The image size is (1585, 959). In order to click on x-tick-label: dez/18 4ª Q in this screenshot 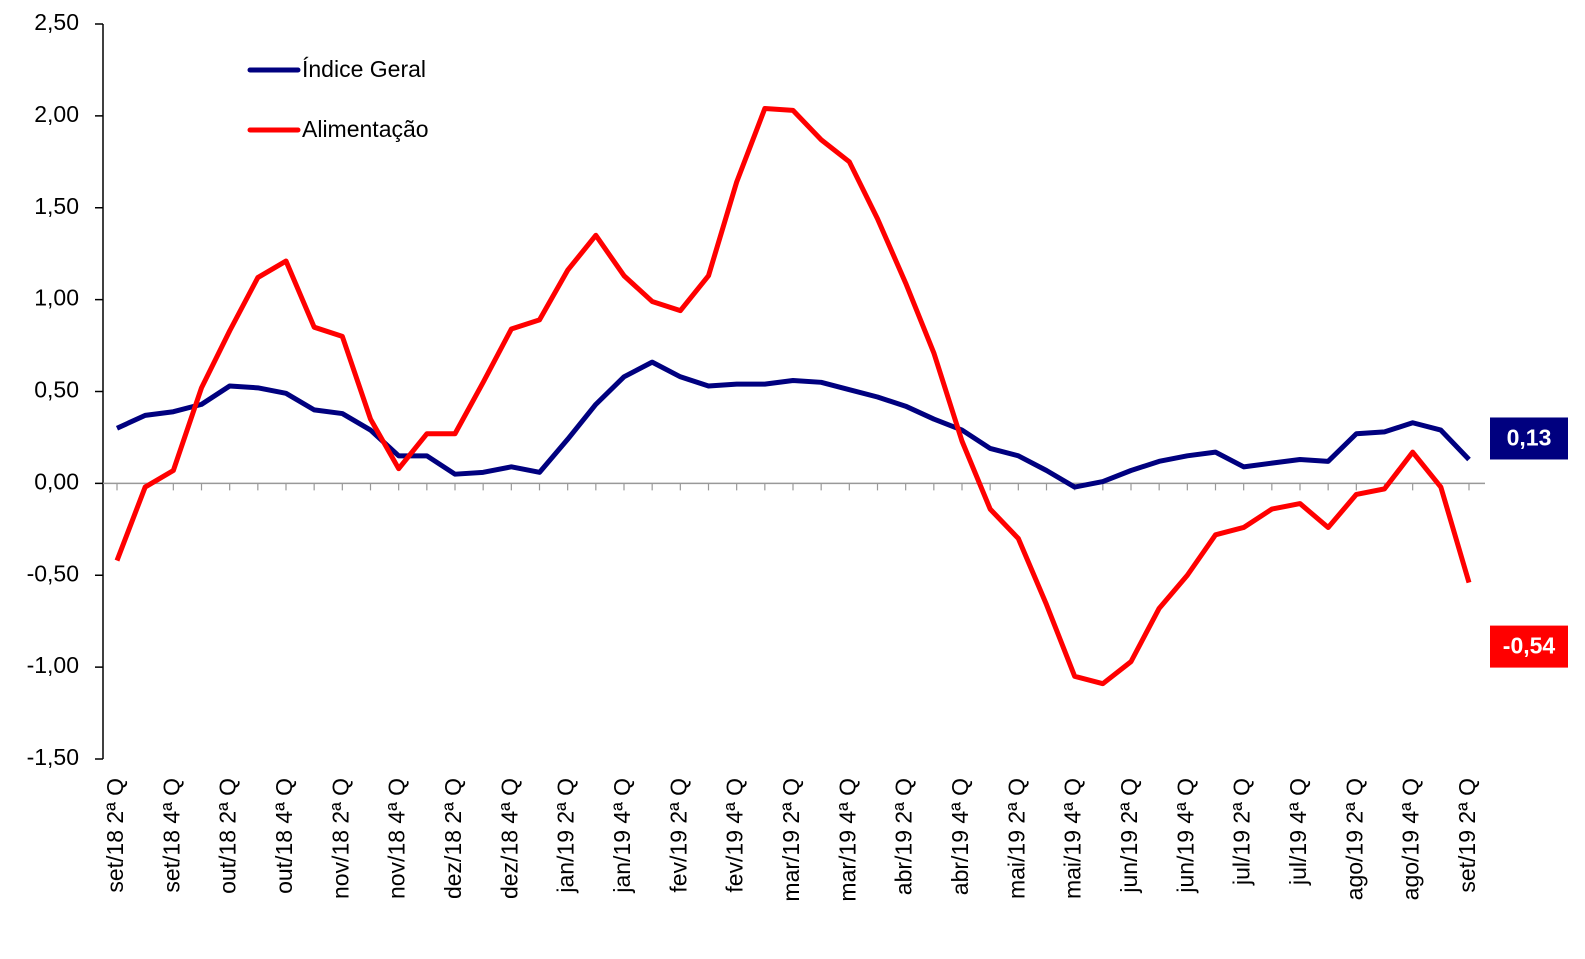, I will do `click(509, 838)`.